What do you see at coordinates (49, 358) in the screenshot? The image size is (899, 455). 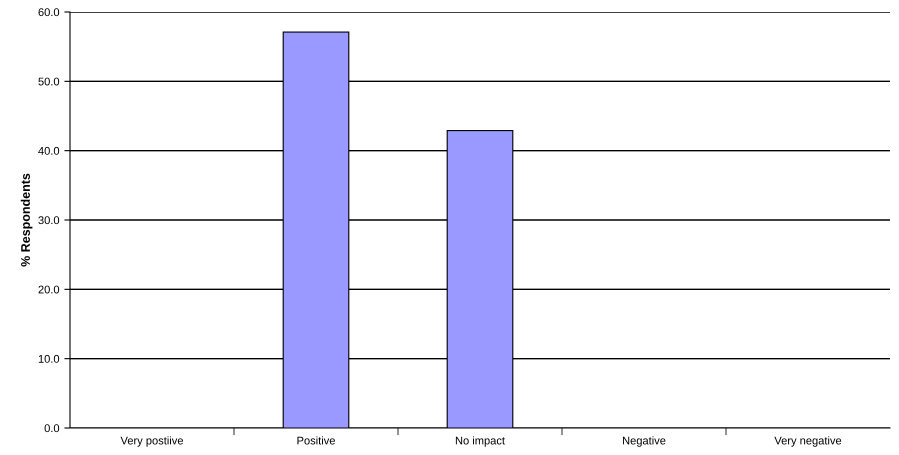 I see `y-tick-label: 10.0` at bounding box center [49, 358].